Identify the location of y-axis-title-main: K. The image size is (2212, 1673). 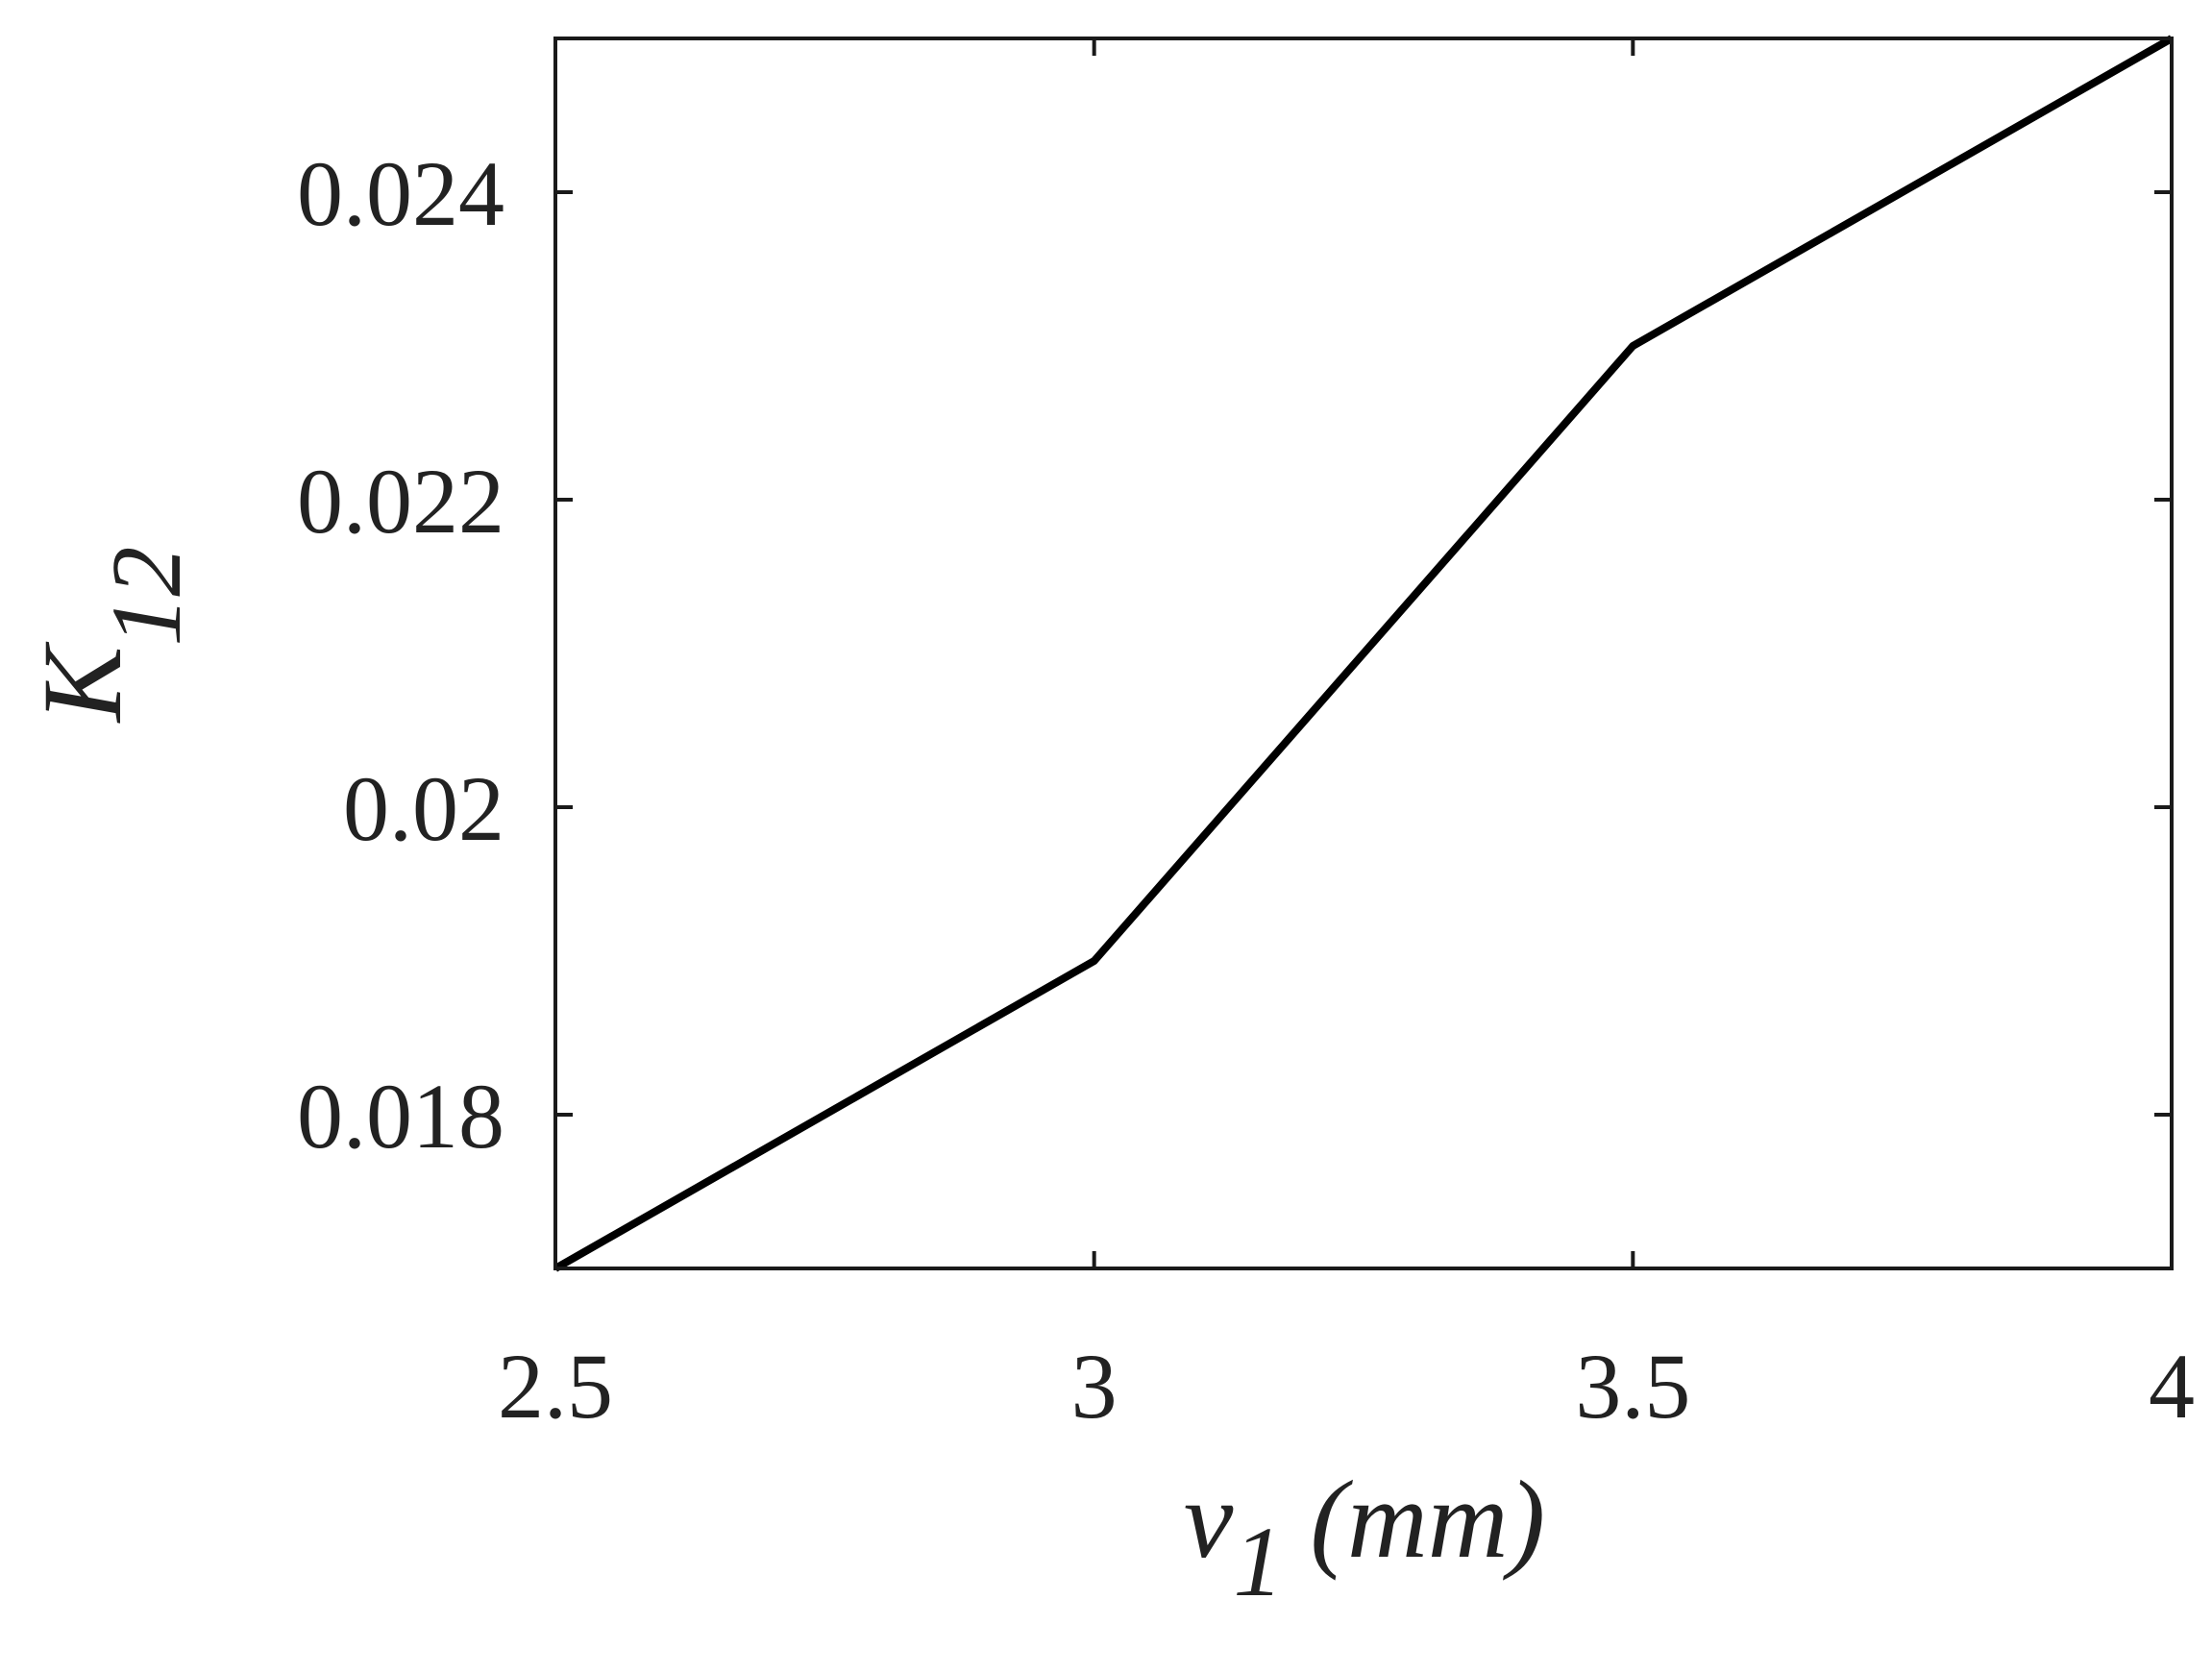
(82, 682).